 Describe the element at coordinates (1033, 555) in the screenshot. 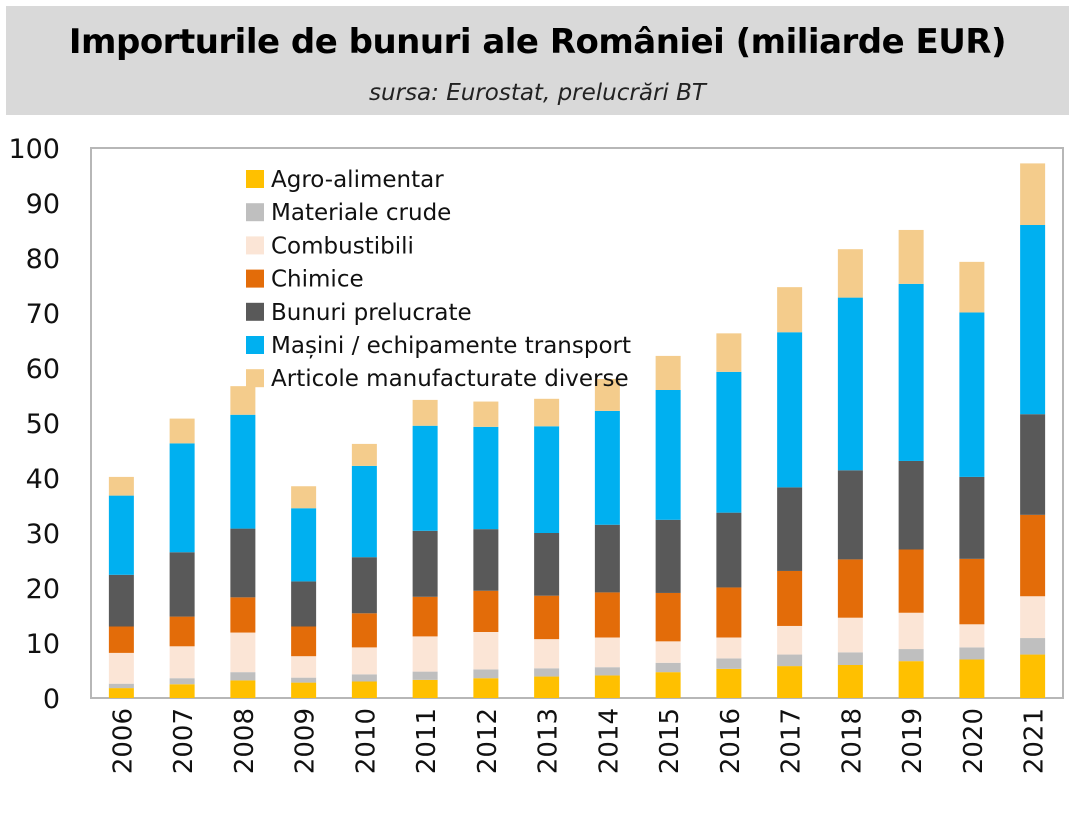

I see `bar-segment-chimice-2021` at that location.